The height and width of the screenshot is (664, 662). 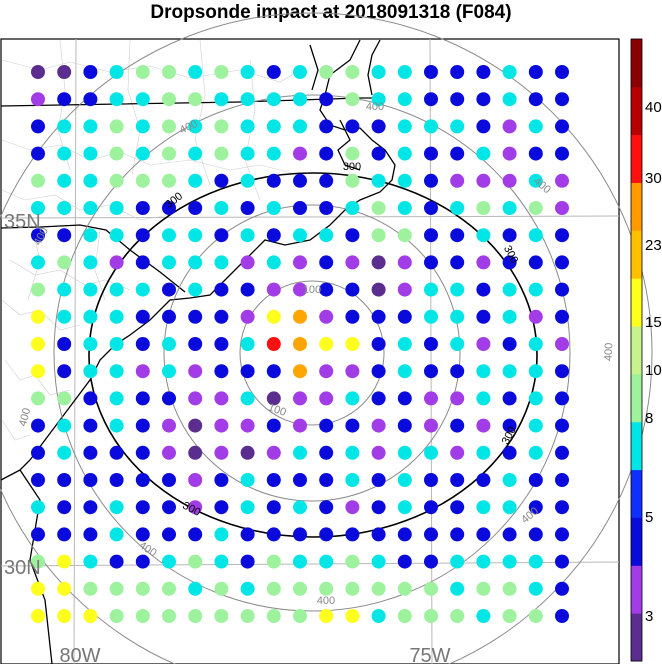 What do you see at coordinates (636, 158) in the screenshot?
I see `colorbar-segment` at bounding box center [636, 158].